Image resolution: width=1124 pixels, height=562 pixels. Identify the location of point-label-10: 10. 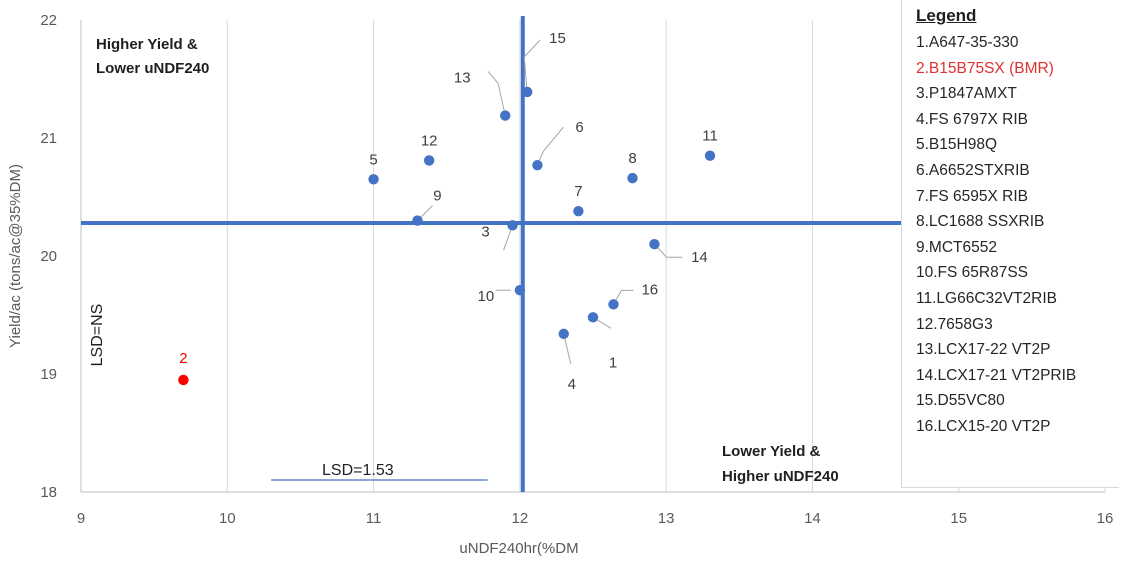
(486, 296).